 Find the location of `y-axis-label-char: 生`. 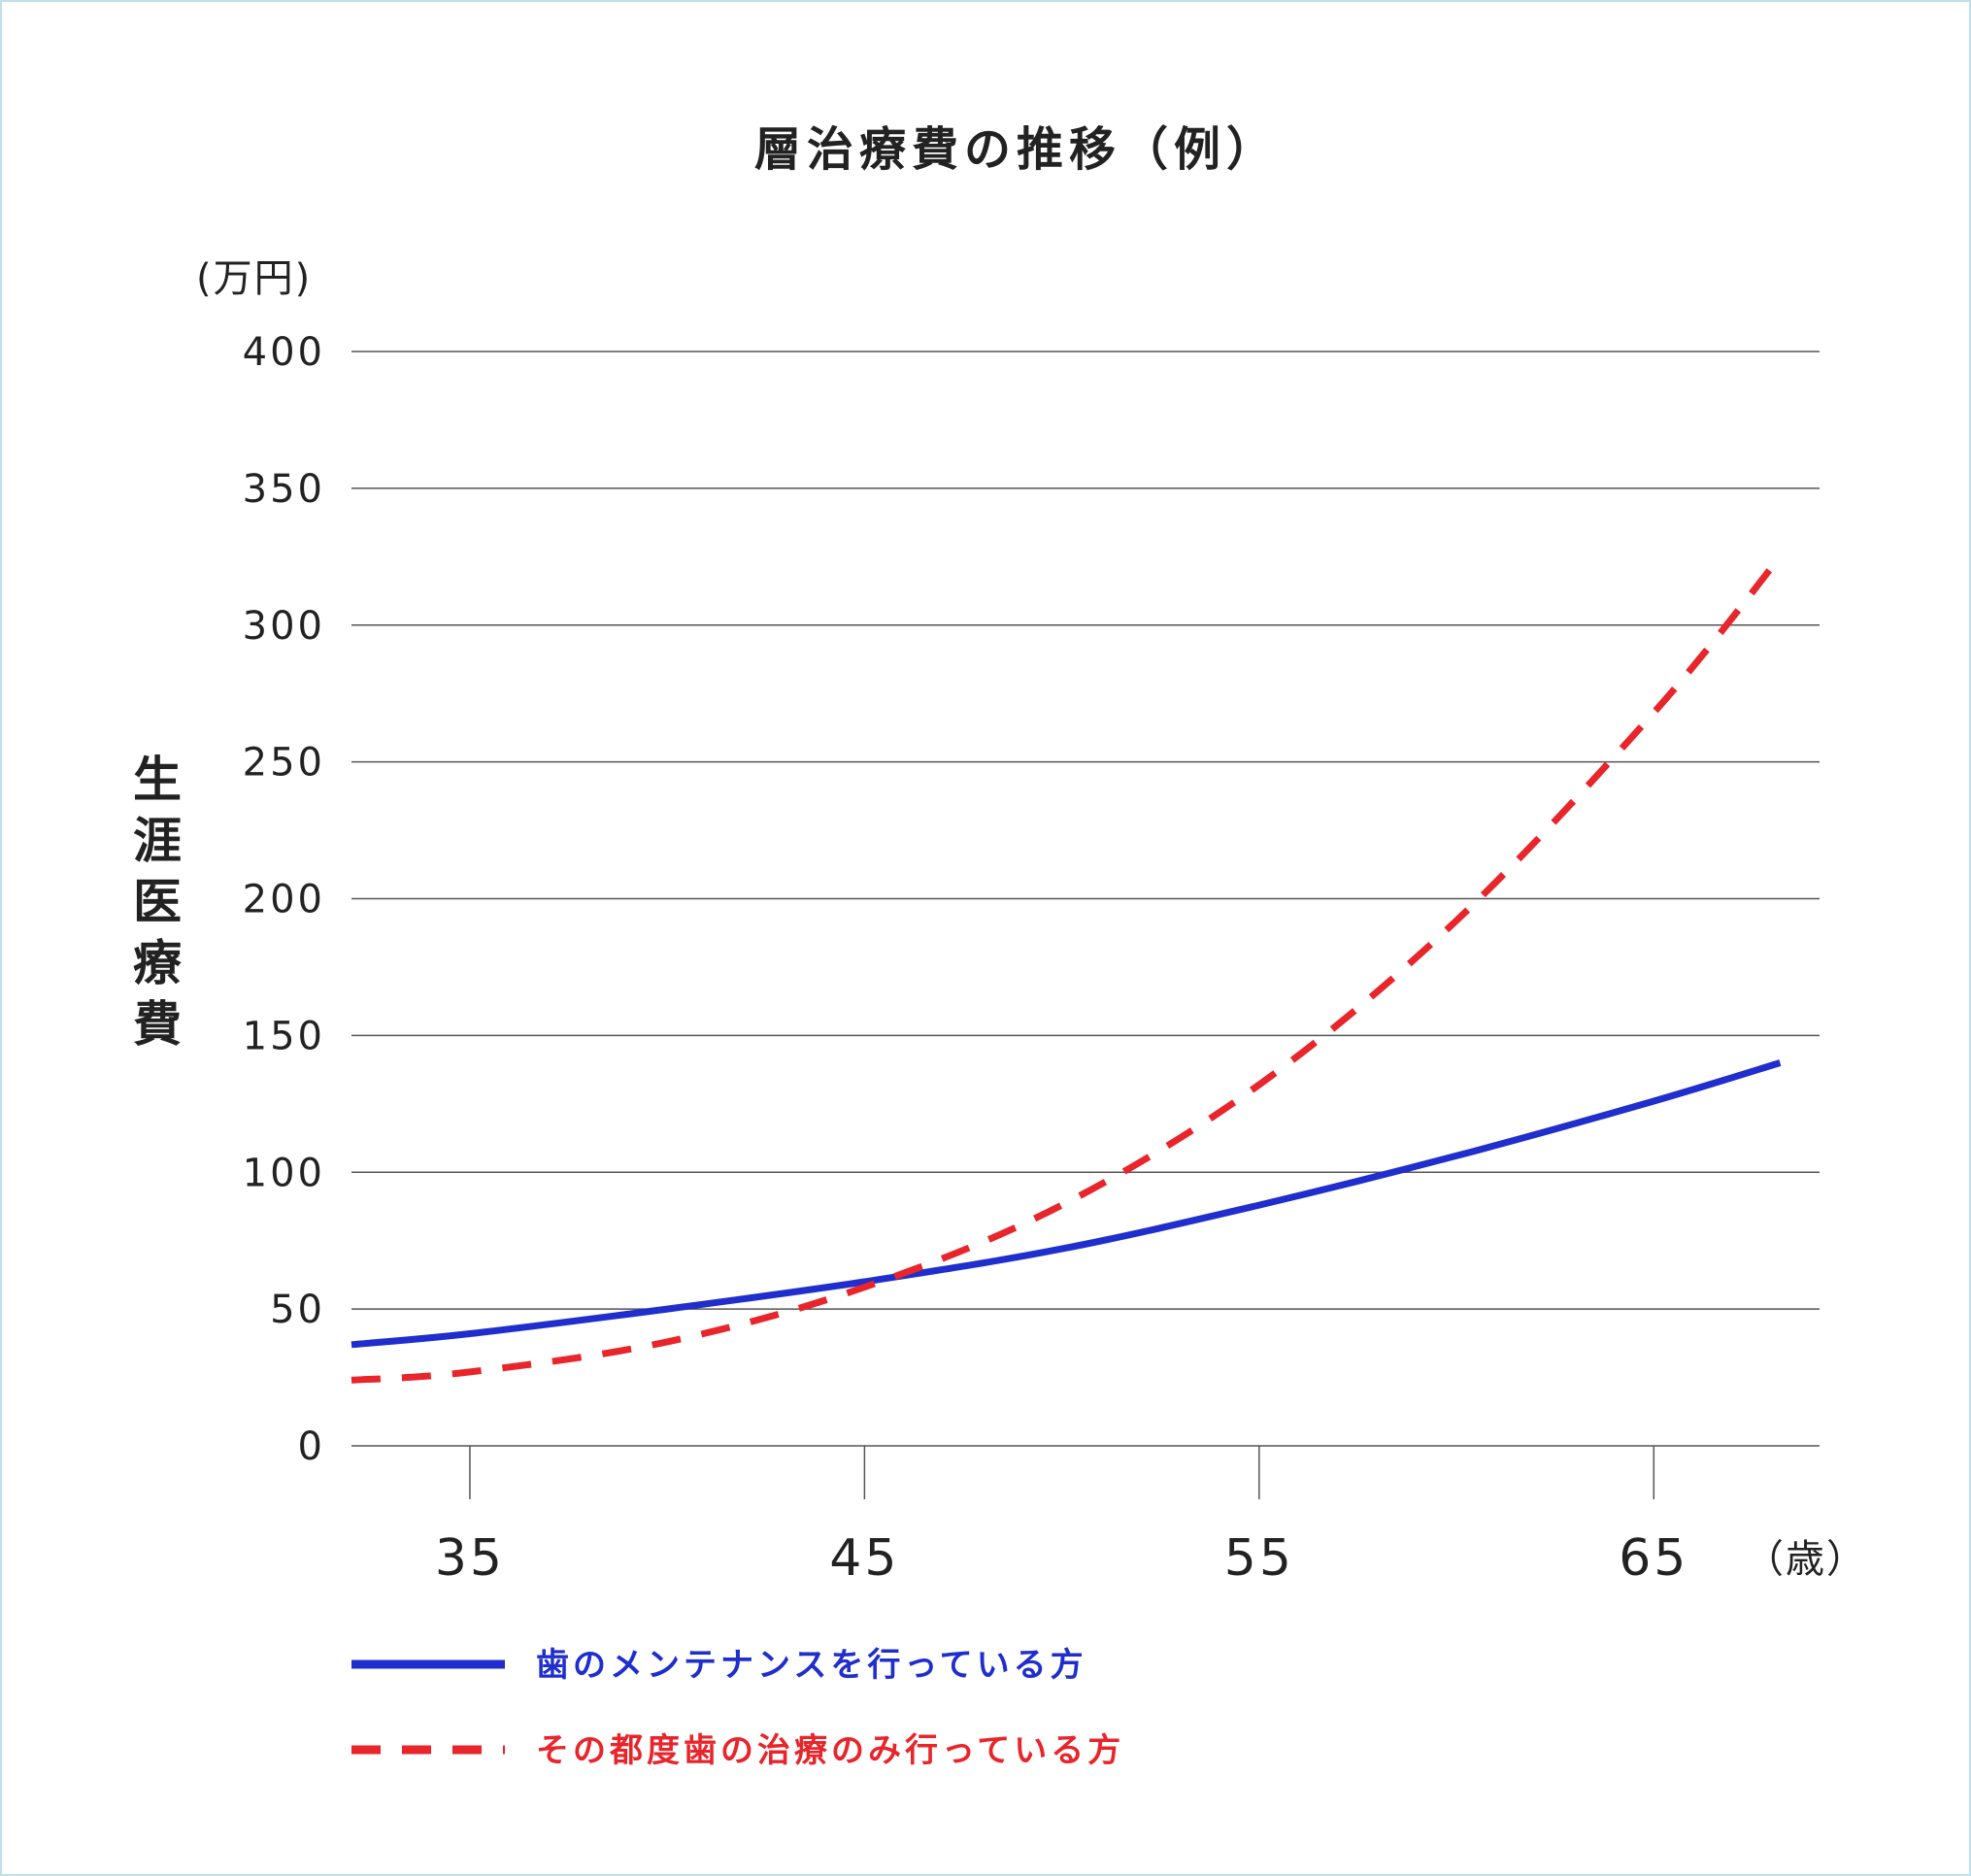

y-axis-label-char: 生 is located at coordinates (157, 780).